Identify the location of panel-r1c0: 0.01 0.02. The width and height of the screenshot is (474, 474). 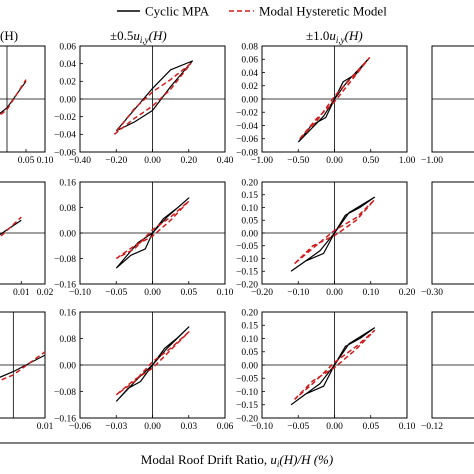
(27, 239).